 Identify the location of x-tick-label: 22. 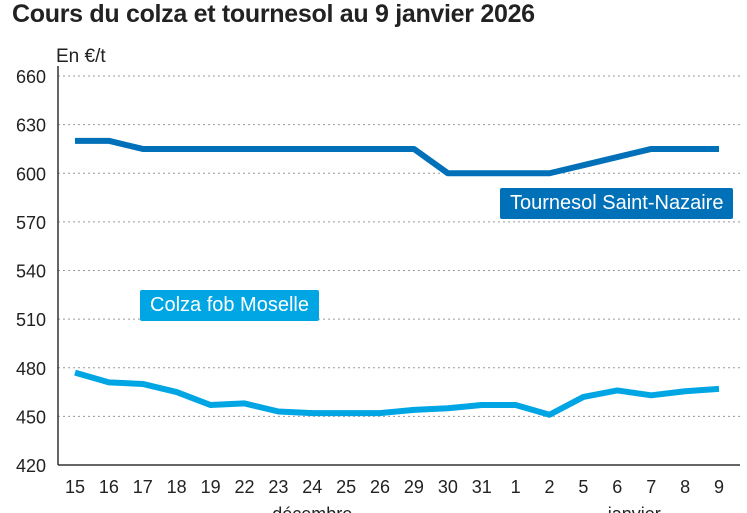
(244, 487).